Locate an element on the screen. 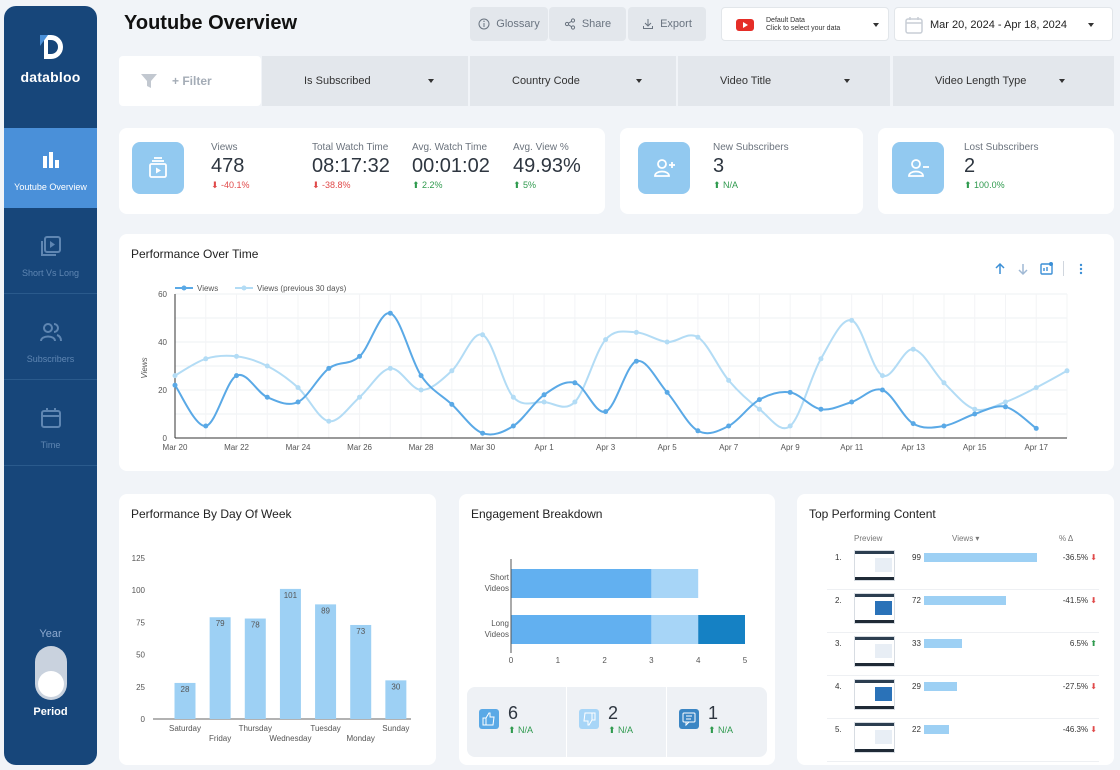  lost-subs-value: 2 is located at coordinates (970, 166).